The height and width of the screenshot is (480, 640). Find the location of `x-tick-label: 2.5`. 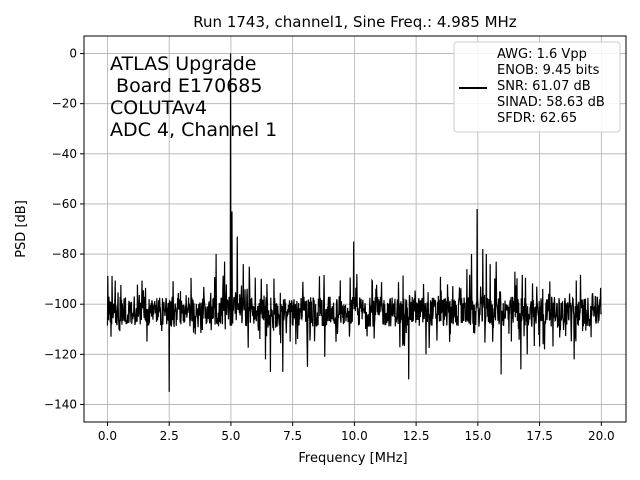

x-tick-label: 2.5 is located at coordinates (169, 436).